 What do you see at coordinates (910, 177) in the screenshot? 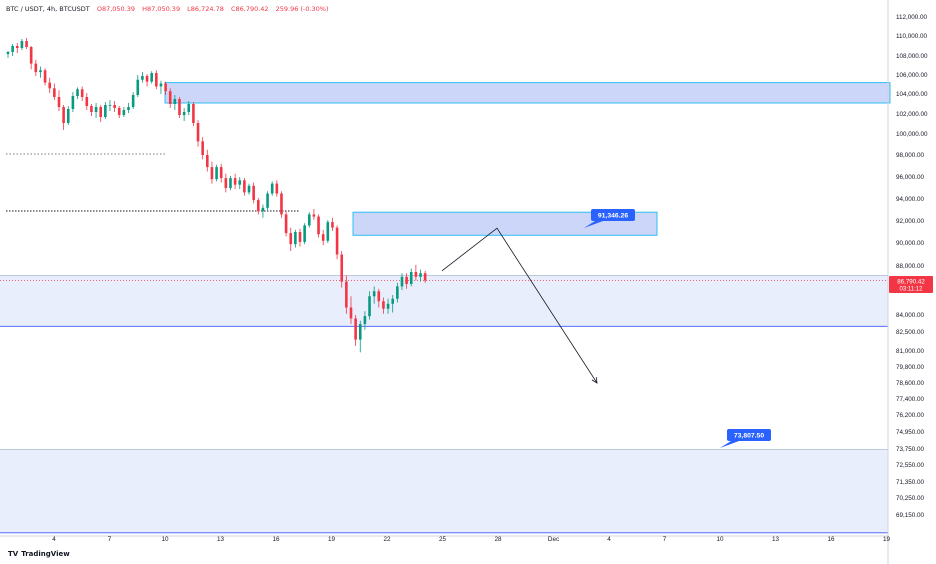
I see `price-tick-label: 96,000.00` at bounding box center [910, 177].